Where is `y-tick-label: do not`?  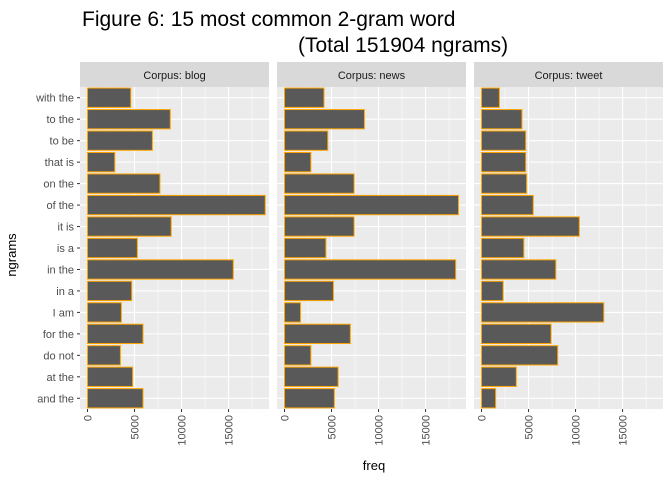
y-tick-label: do not is located at coordinates (58, 356).